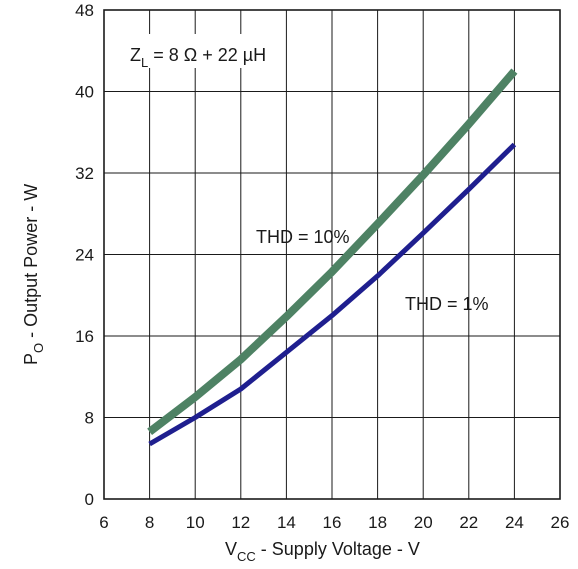  I want to click on x-tick-label: 8, so click(149, 522).